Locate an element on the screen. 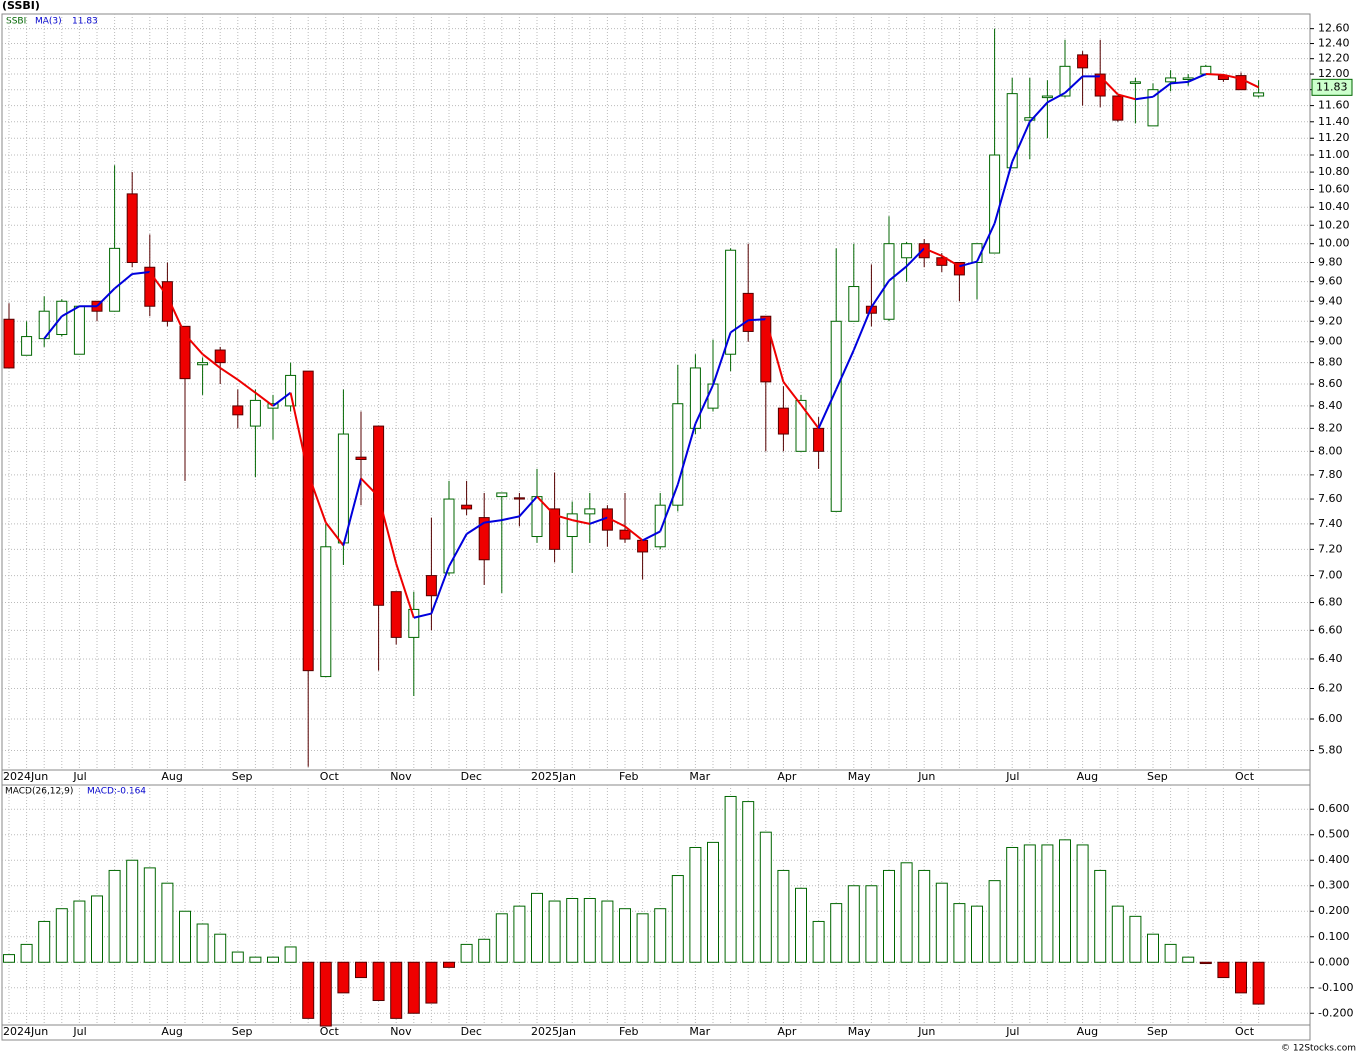 This screenshot has width=1360, height=1056. last-value-label: 11.83 is located at coordinates (1332, 86).